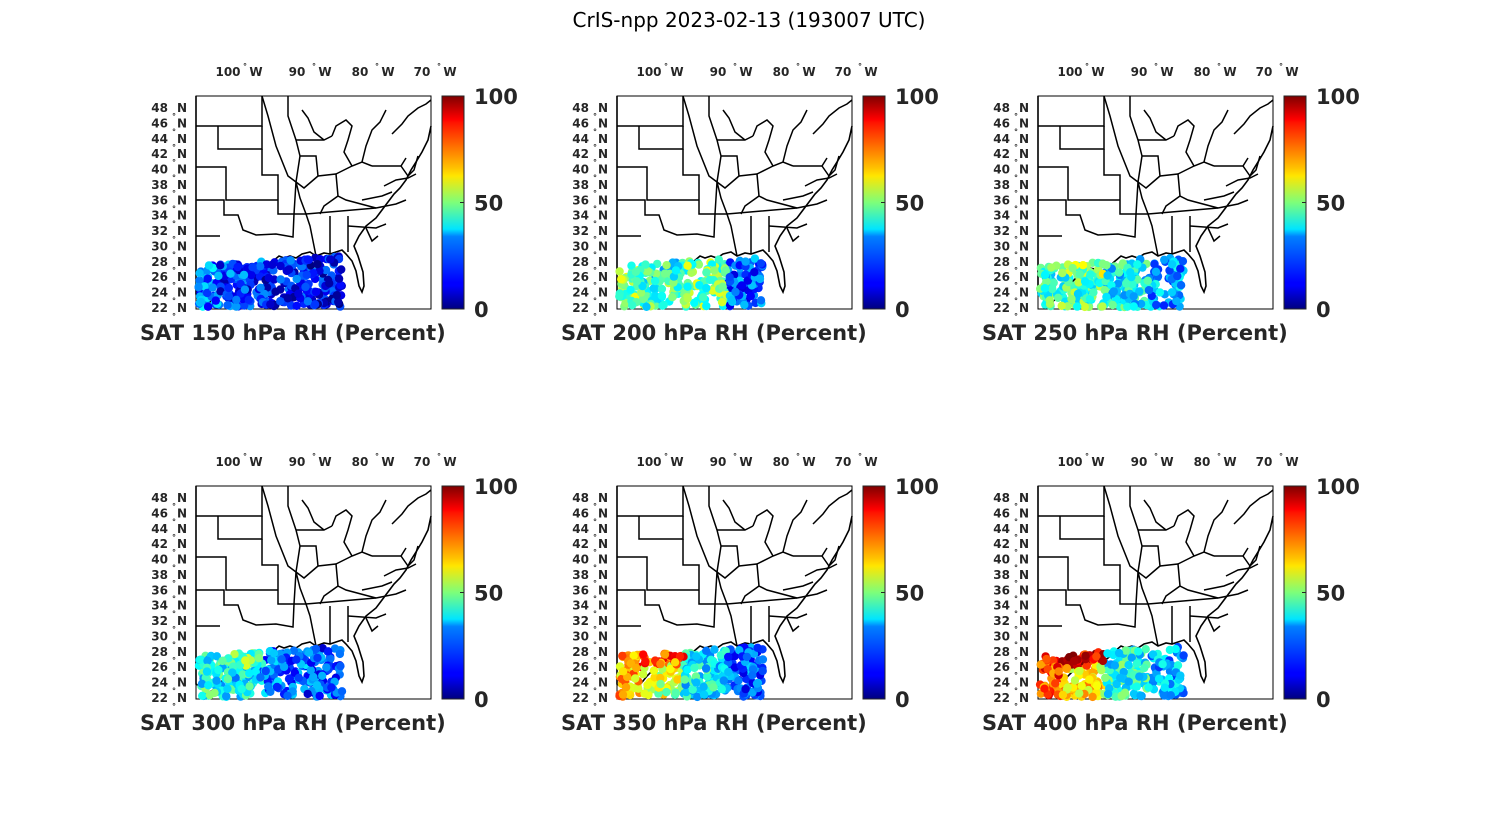  I want to click on y-tick-label: 36, so click(1001, 200).